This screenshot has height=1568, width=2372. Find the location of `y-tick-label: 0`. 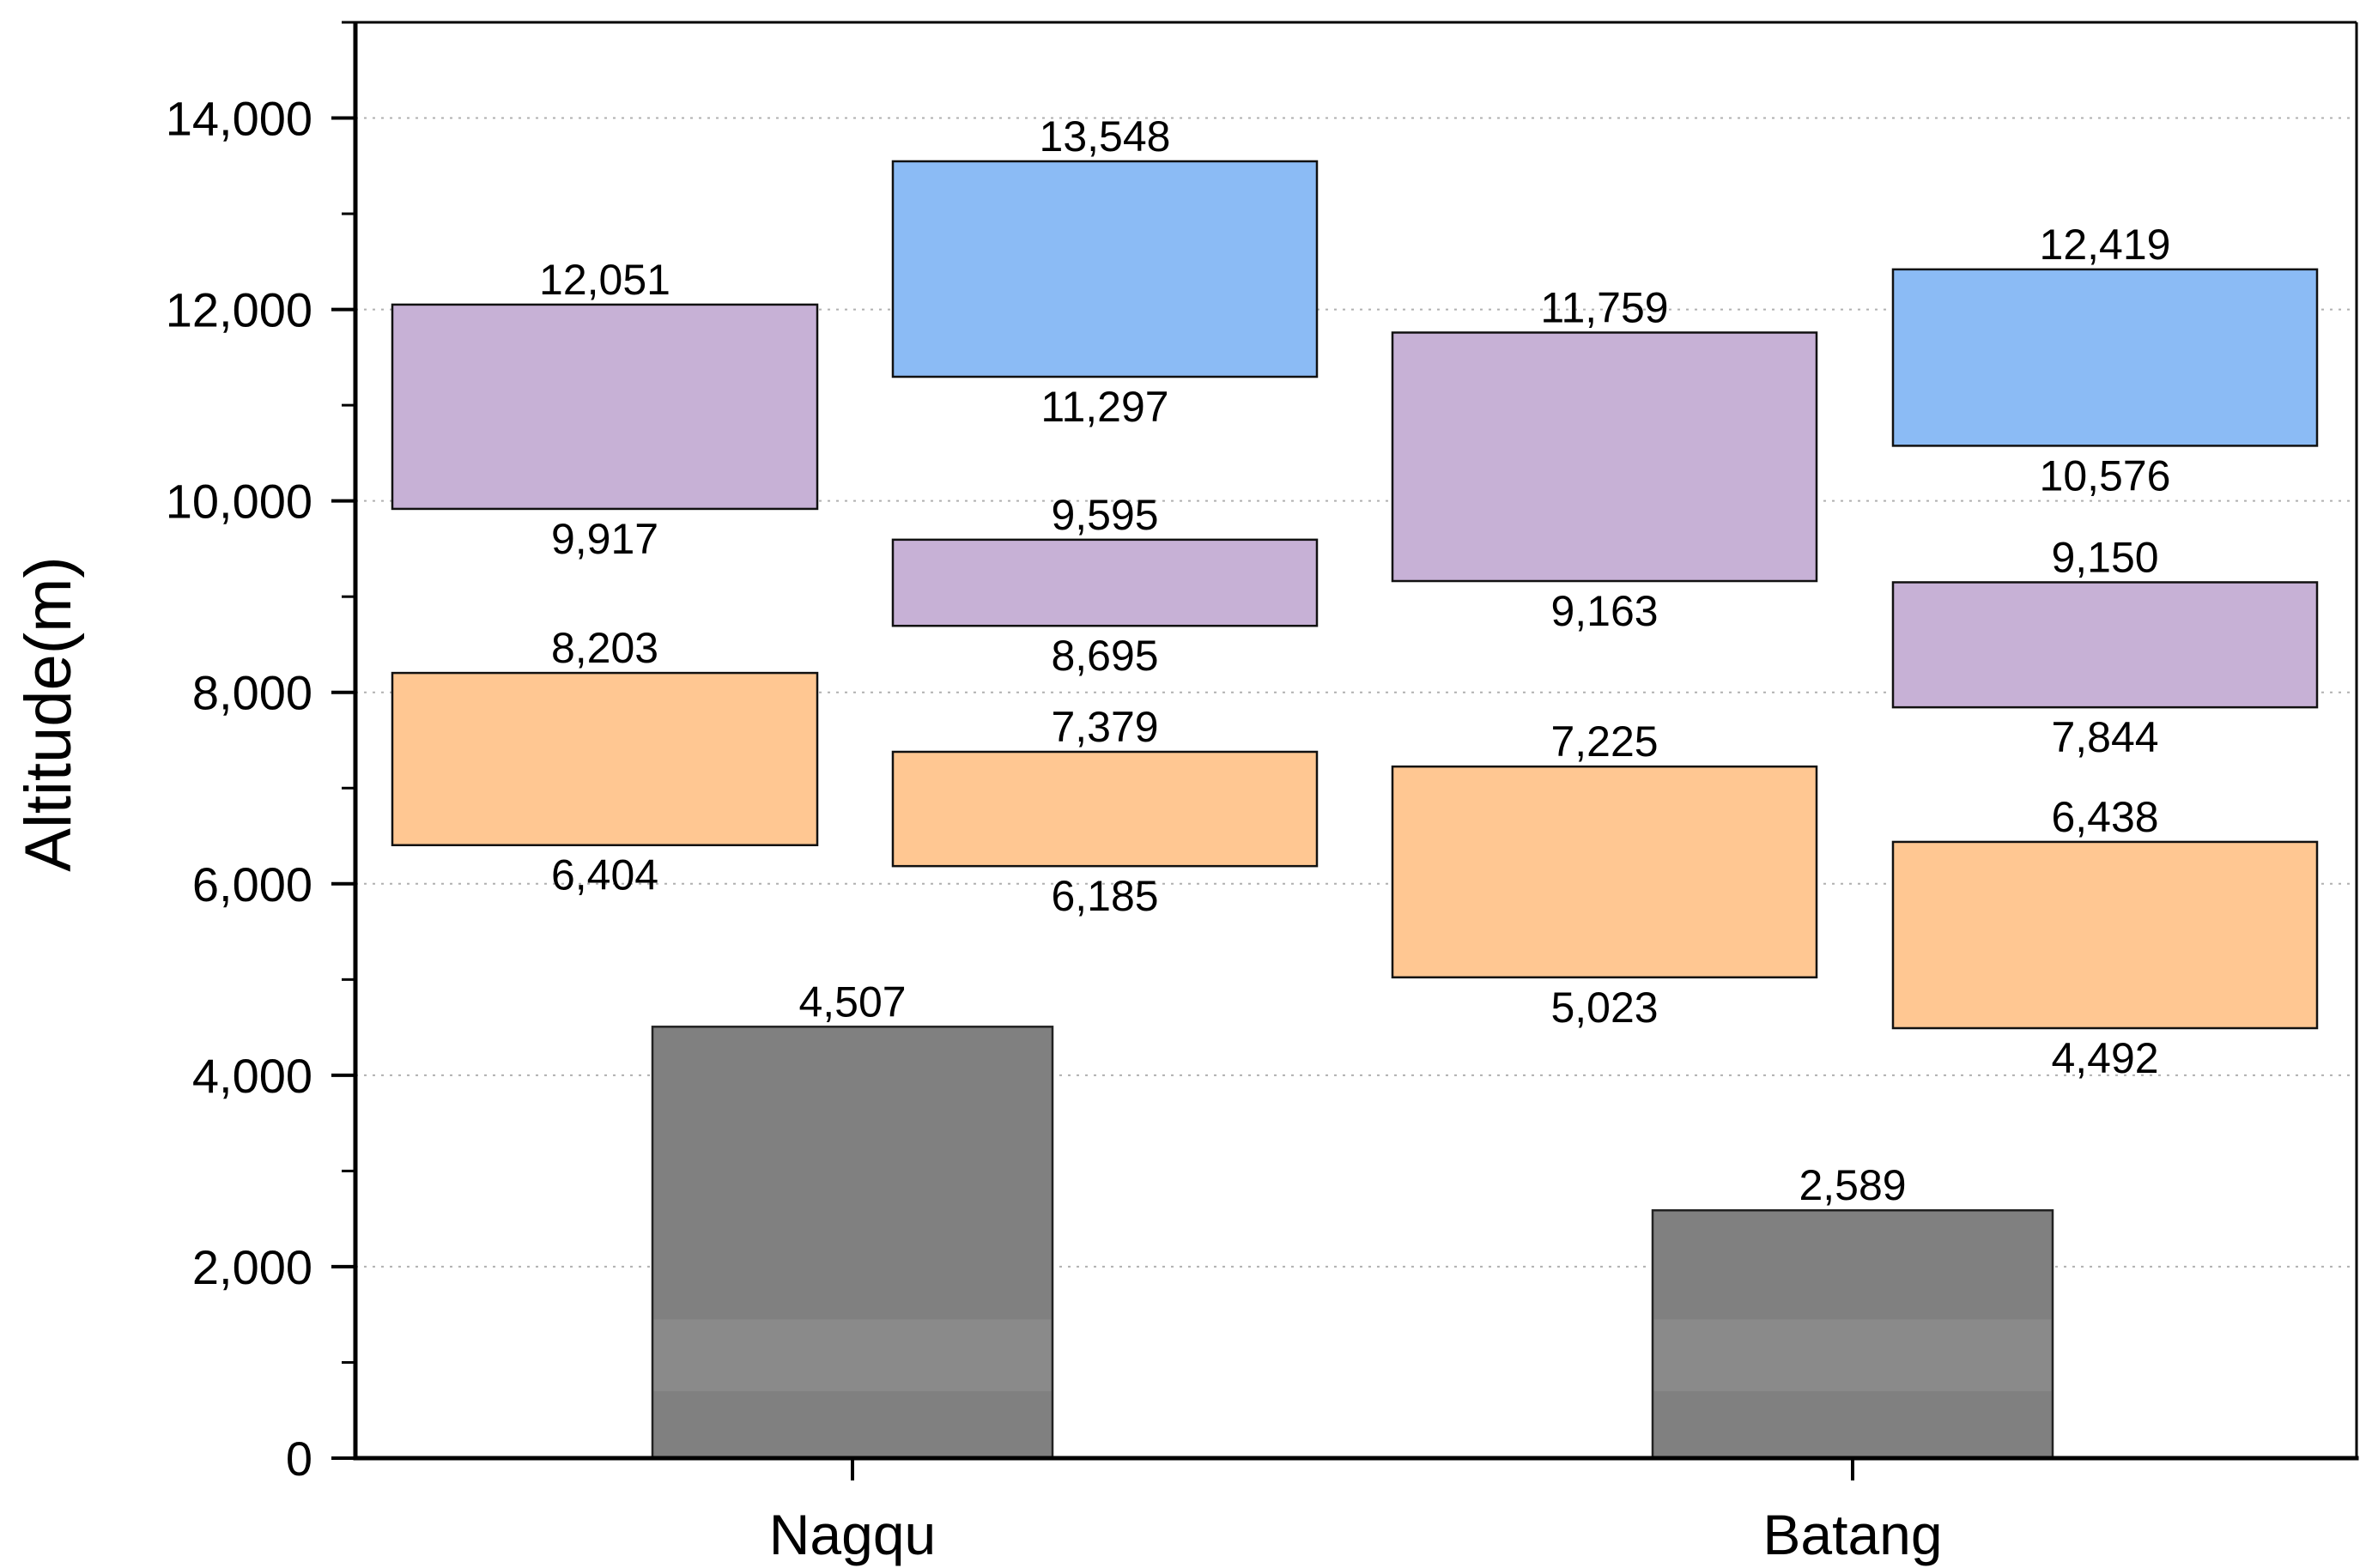

y-tick-label: 0 is located at coordinates (299, 1459).